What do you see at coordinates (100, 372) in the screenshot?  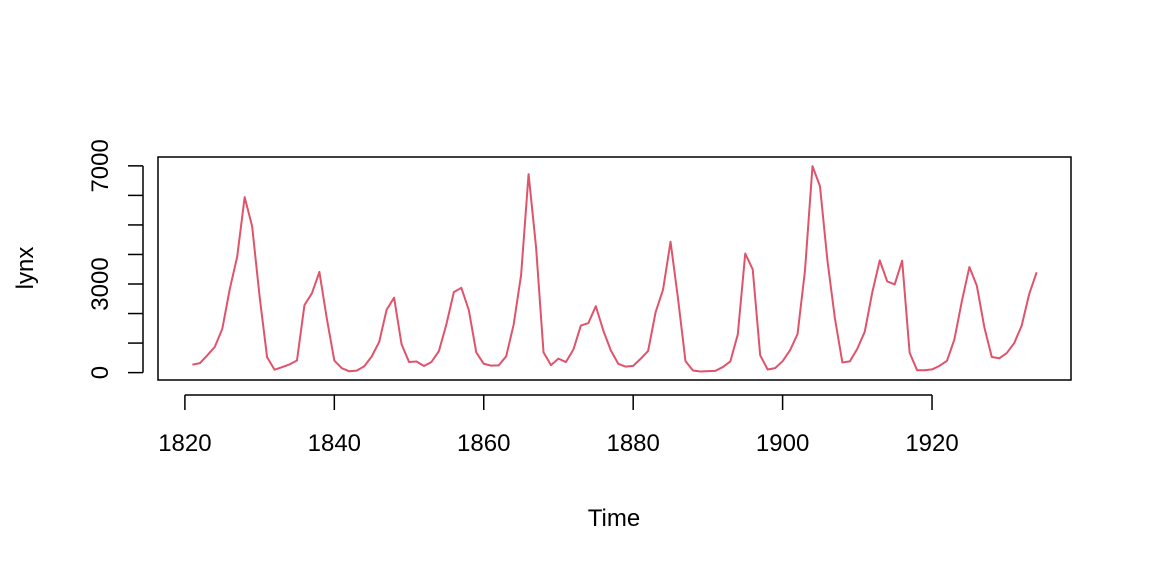 I see `y-tick-label: 0` at bounding box center [100, 372].